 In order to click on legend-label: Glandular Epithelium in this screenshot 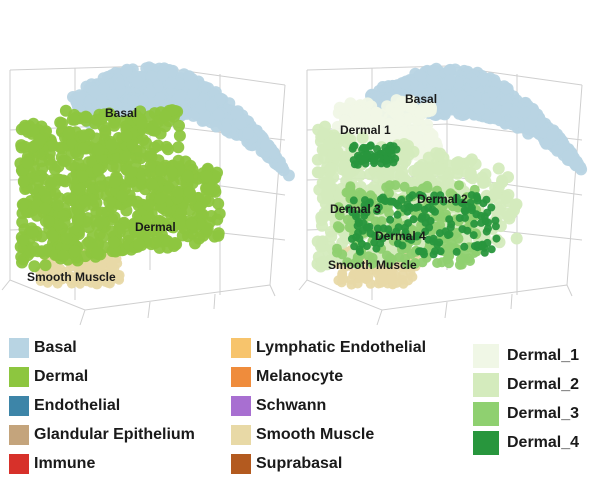, I will do `click(114, 434)`.